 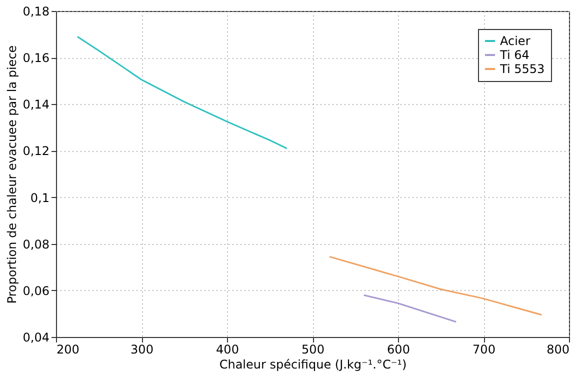 I want to click on legend-label: Ti 64, so click(x=514, y=55).